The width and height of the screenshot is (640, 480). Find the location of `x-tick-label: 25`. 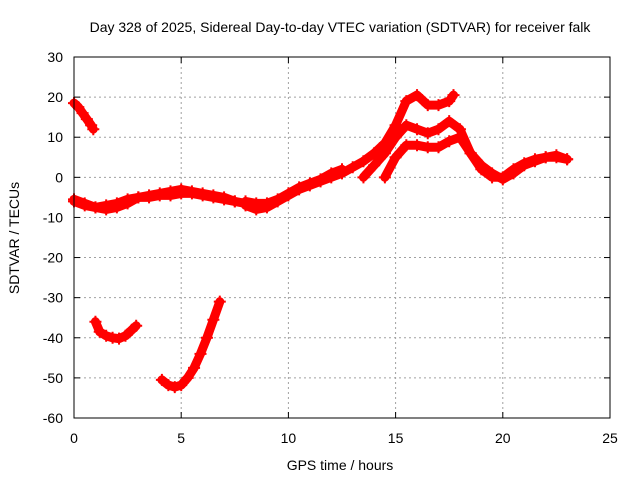

x-tick-label: 25 is located at coordinates (610, 438).